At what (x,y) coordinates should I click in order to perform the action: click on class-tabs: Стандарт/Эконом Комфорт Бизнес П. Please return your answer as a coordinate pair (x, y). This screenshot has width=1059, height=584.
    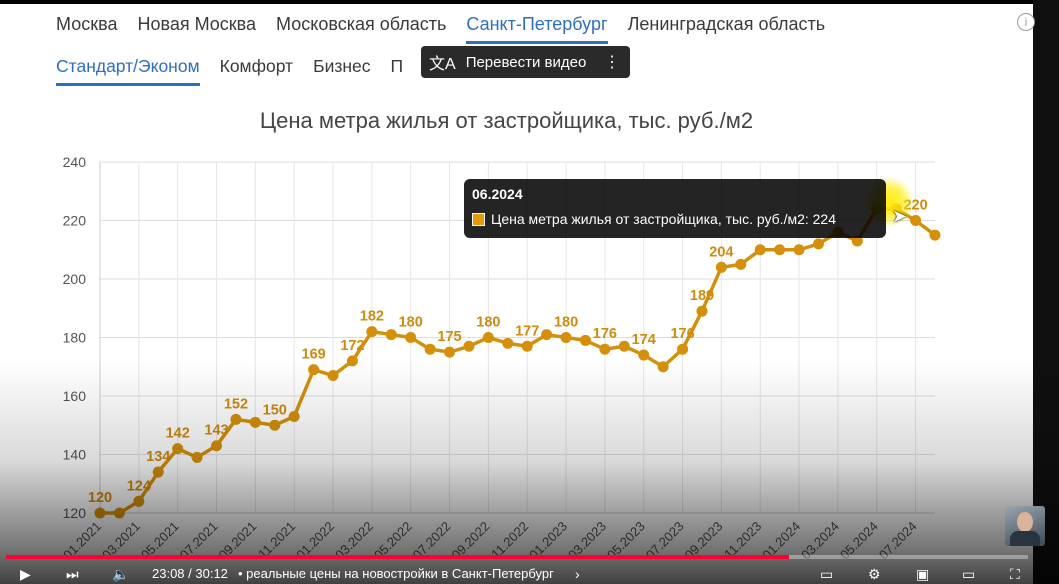
    Looking at the image, I should click on (229, 71).